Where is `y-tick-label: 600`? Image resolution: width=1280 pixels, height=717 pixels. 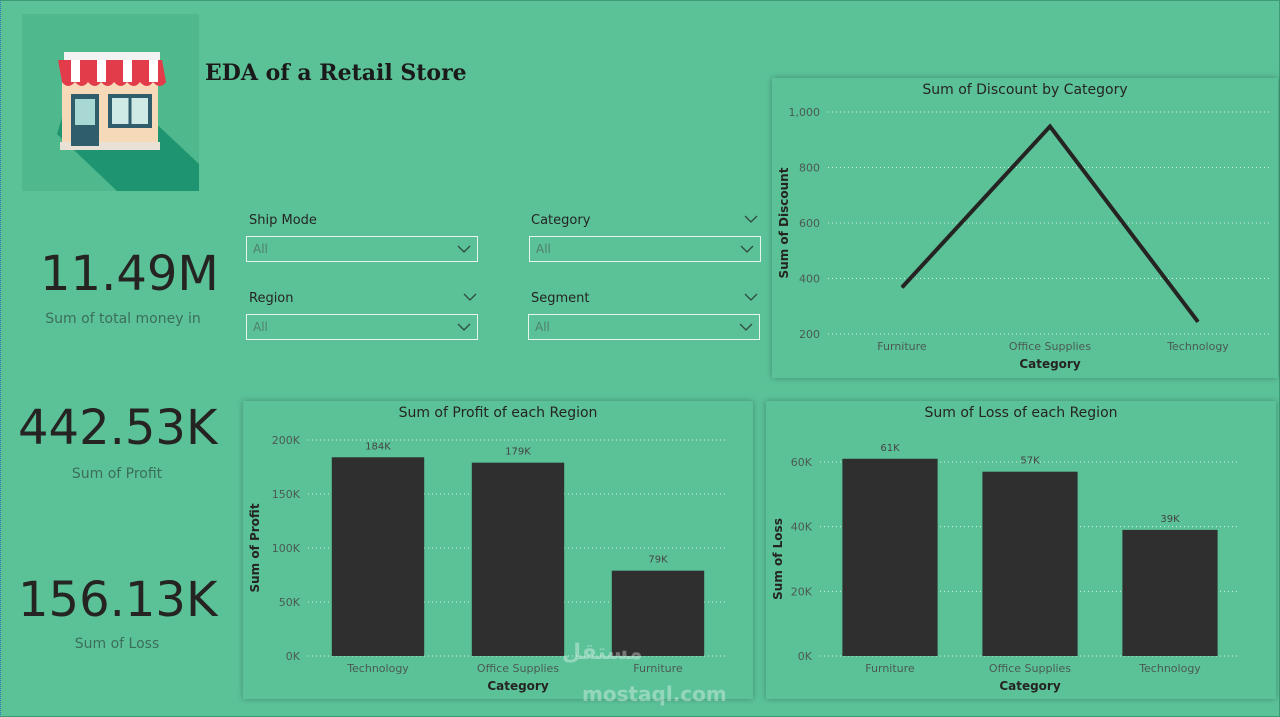
y-tick-label: 600 is located at coordinates (809, 223).